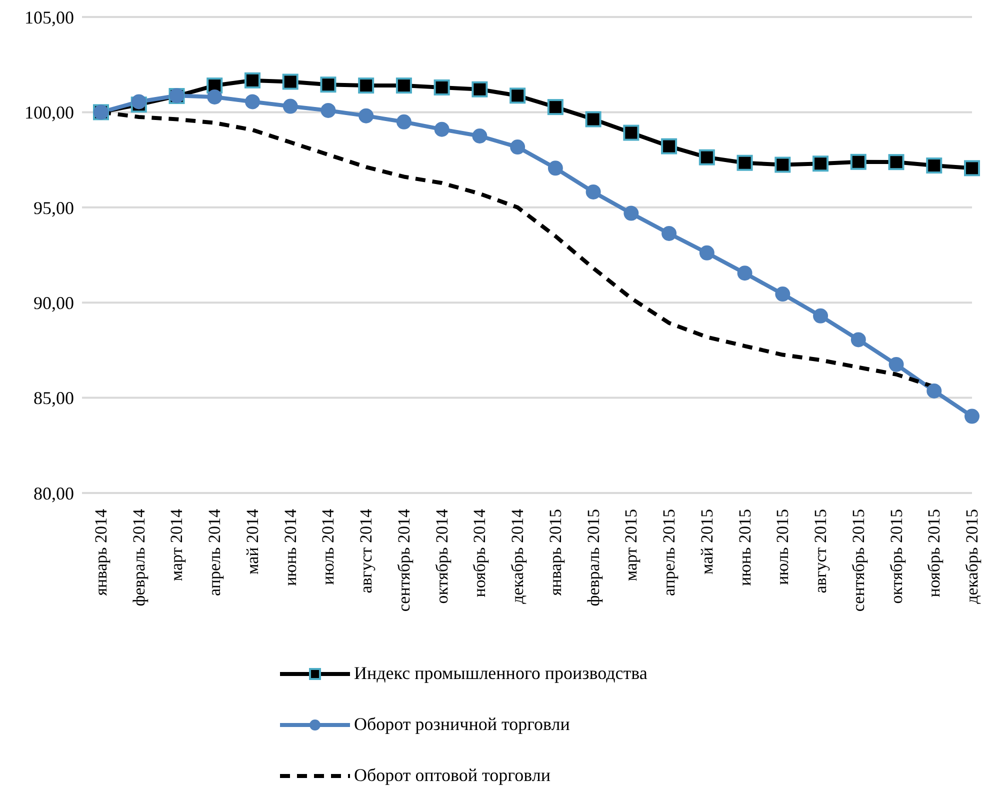  I want to click on y-tick-label: 95,00, so click(54, 208).